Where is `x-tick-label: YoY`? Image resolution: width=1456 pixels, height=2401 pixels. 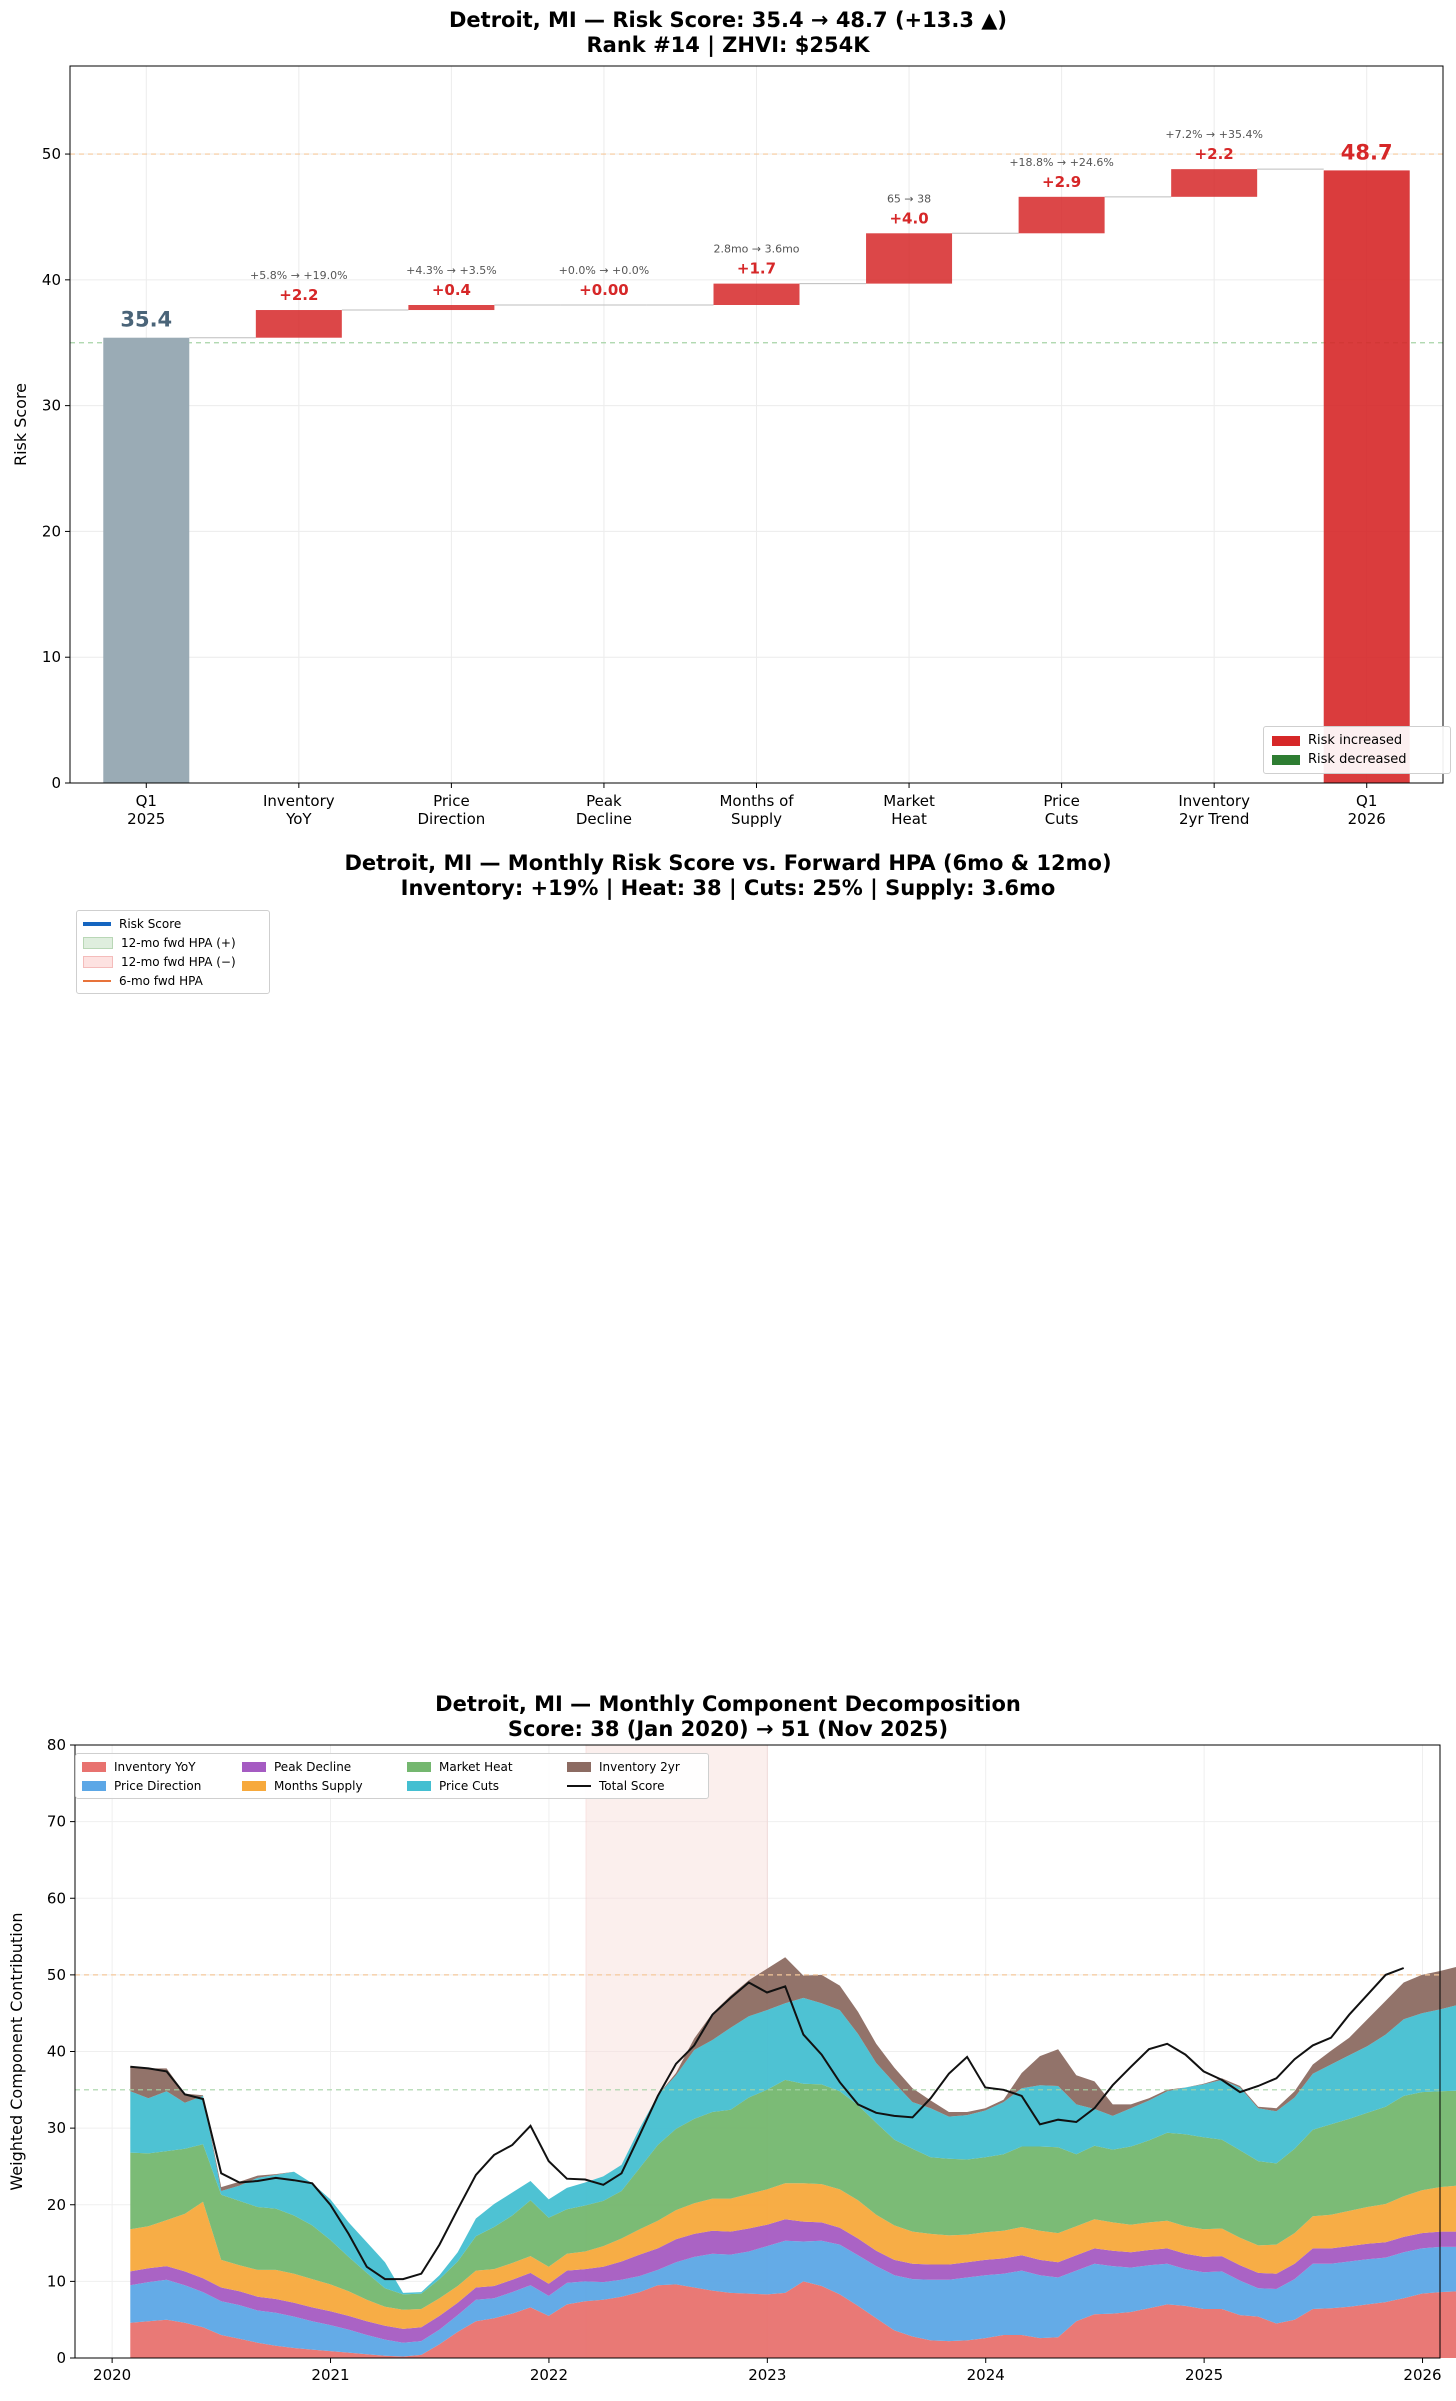 x-tick-label: YoY is located at coordinates (298, 819).